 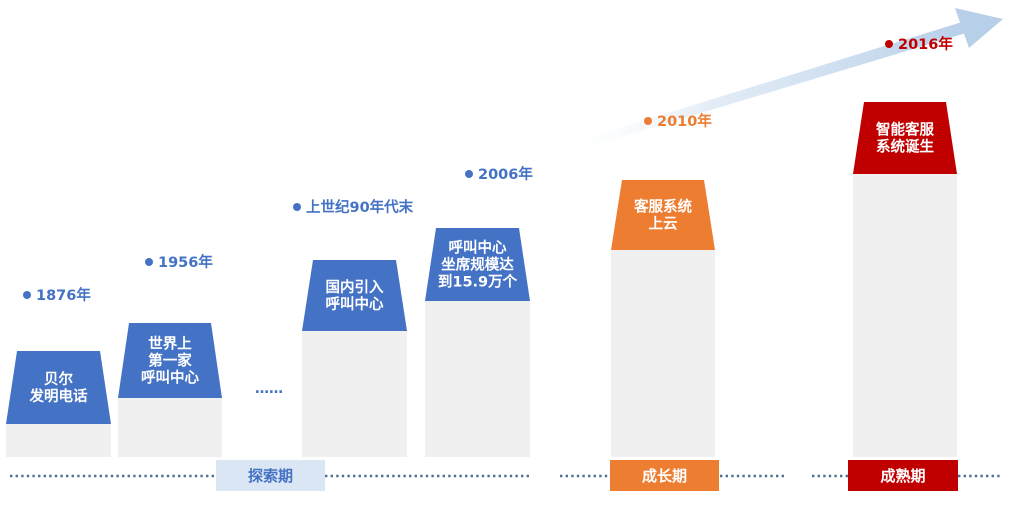 I want to click on milestone-label-line: 上云, so click(x=663, y=224).